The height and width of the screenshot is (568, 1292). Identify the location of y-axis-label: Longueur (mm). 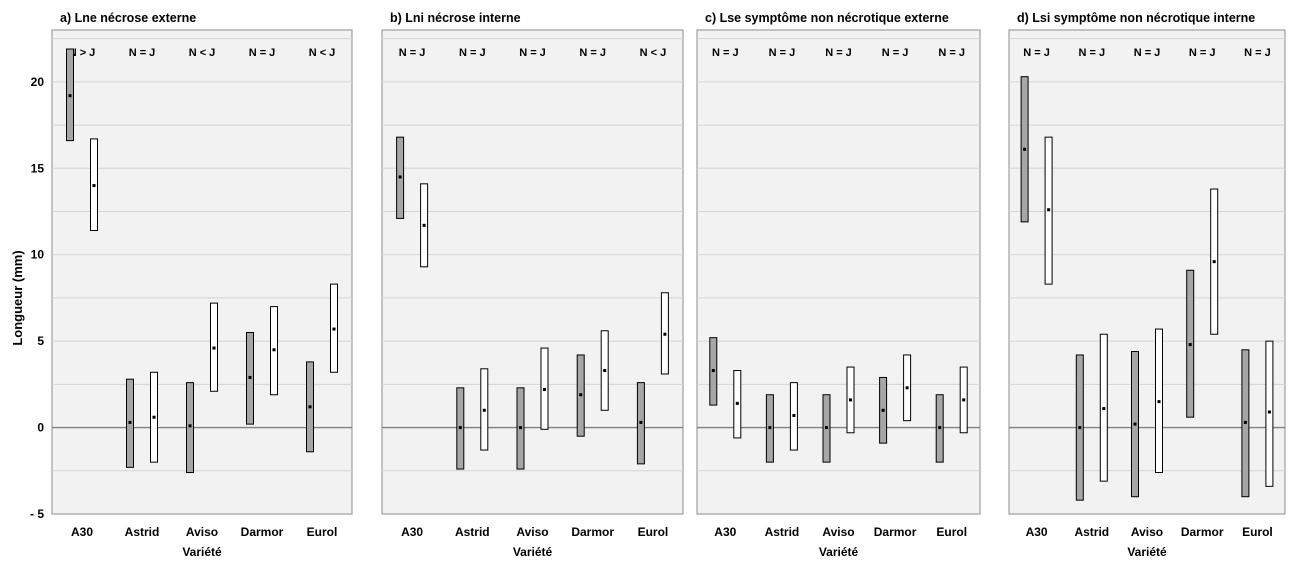
(17, 297).